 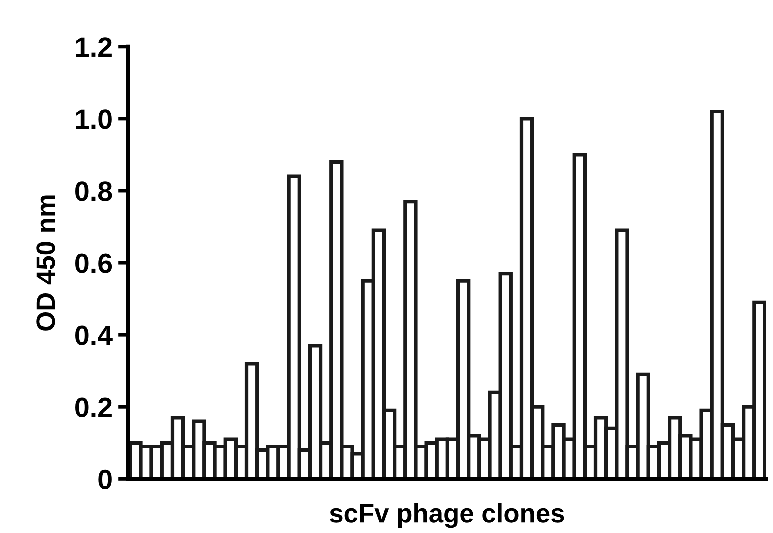 I want to click on y-tick-label: 0.4, so click(x=94, y=336).